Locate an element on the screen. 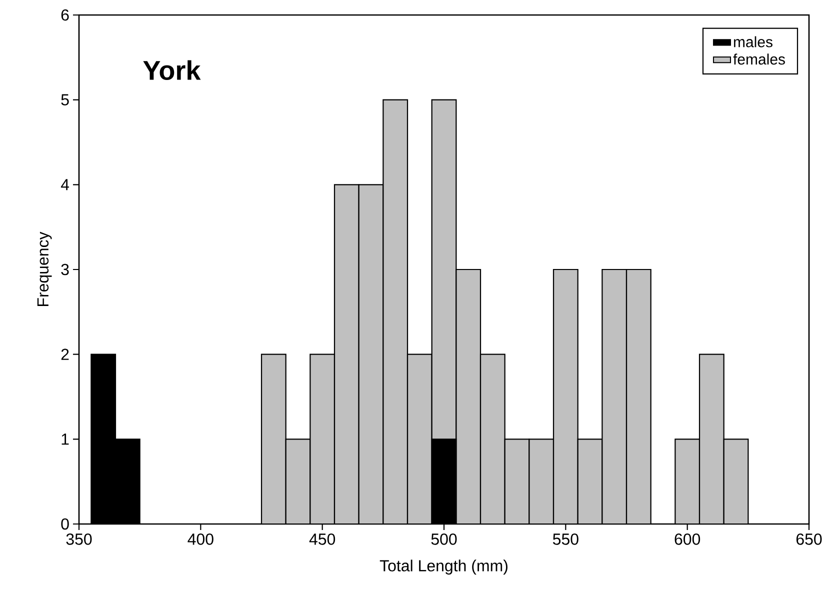 The image size is (828, 615). legend-label: males is located at coordinates (753, 42).